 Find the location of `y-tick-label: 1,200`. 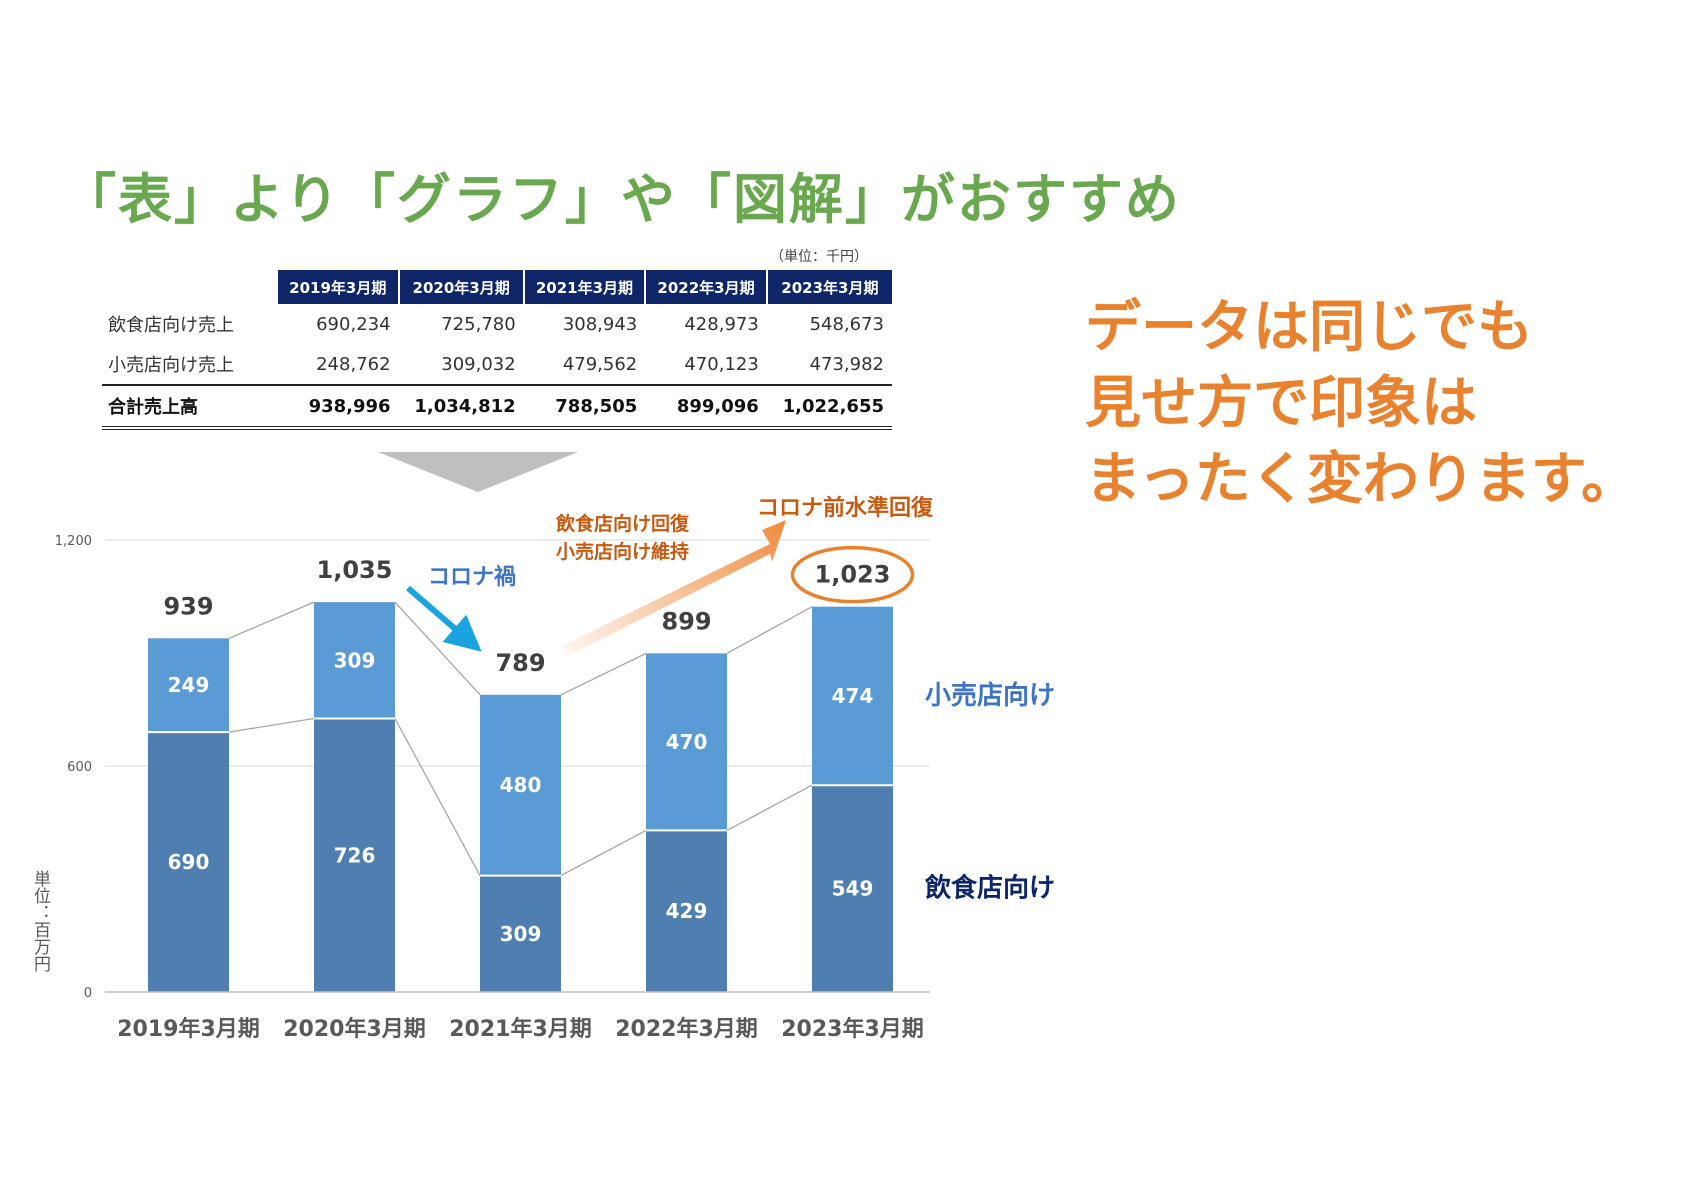

y-tick-label: 1,200 is located at coordinates (73, 541).